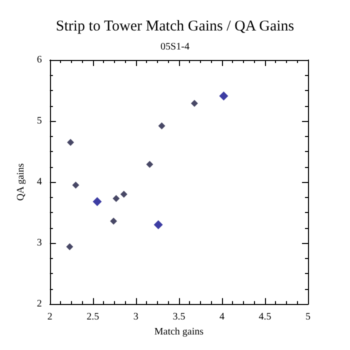 The height and width of the screenshot is (350, 350). I want to click on x-tick-label: 2.5, so click(93, 317).